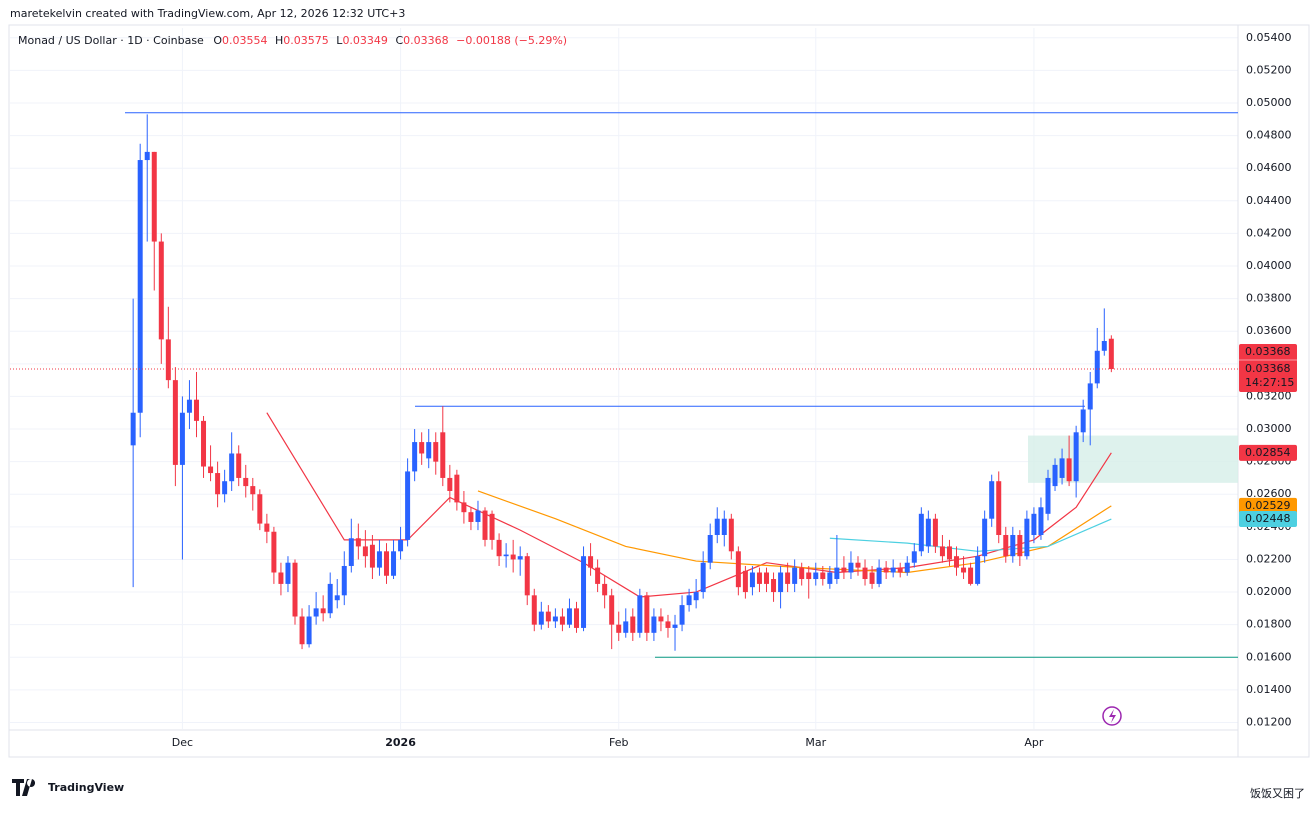 The height and width of the screenshot is (817, 1314). I want to click on logo-text: TradingView, so click(86, 787).